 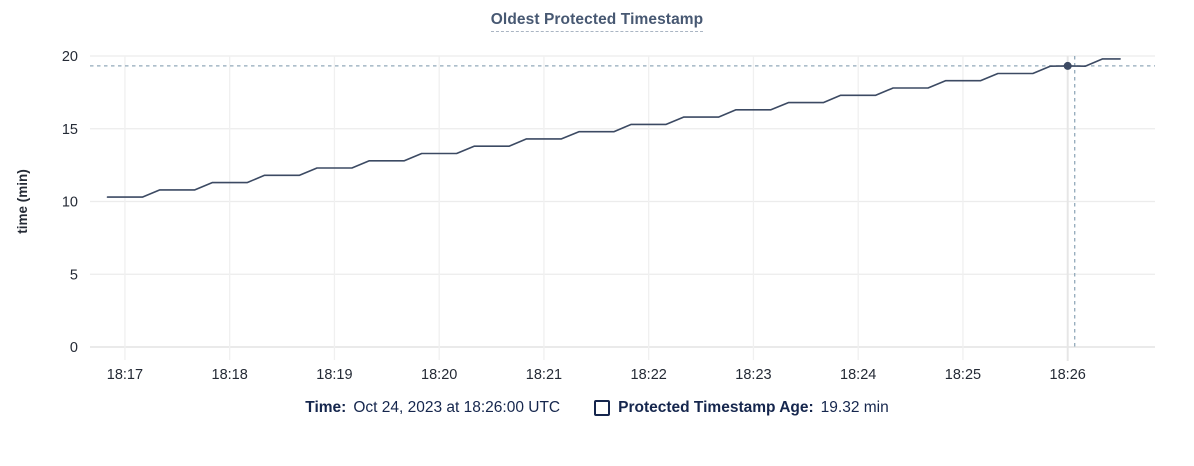 I want to click on legend-series-label: Protected Timestamp Age:, so click(x=716, y=407).